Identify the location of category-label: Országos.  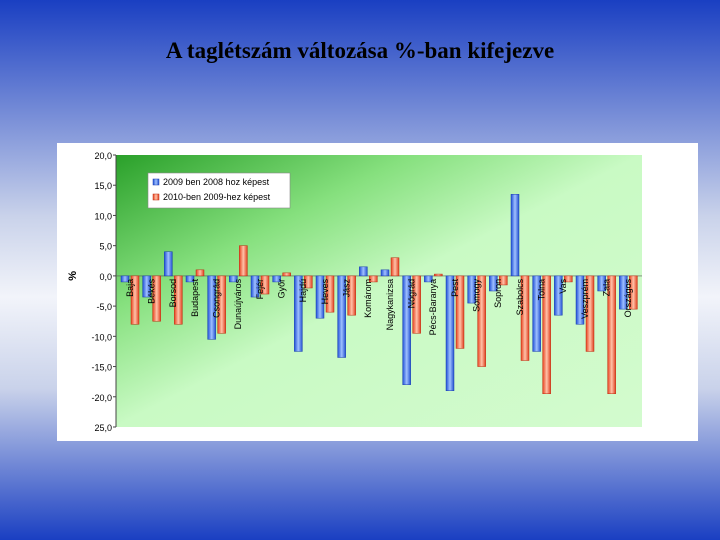
(628, 297).